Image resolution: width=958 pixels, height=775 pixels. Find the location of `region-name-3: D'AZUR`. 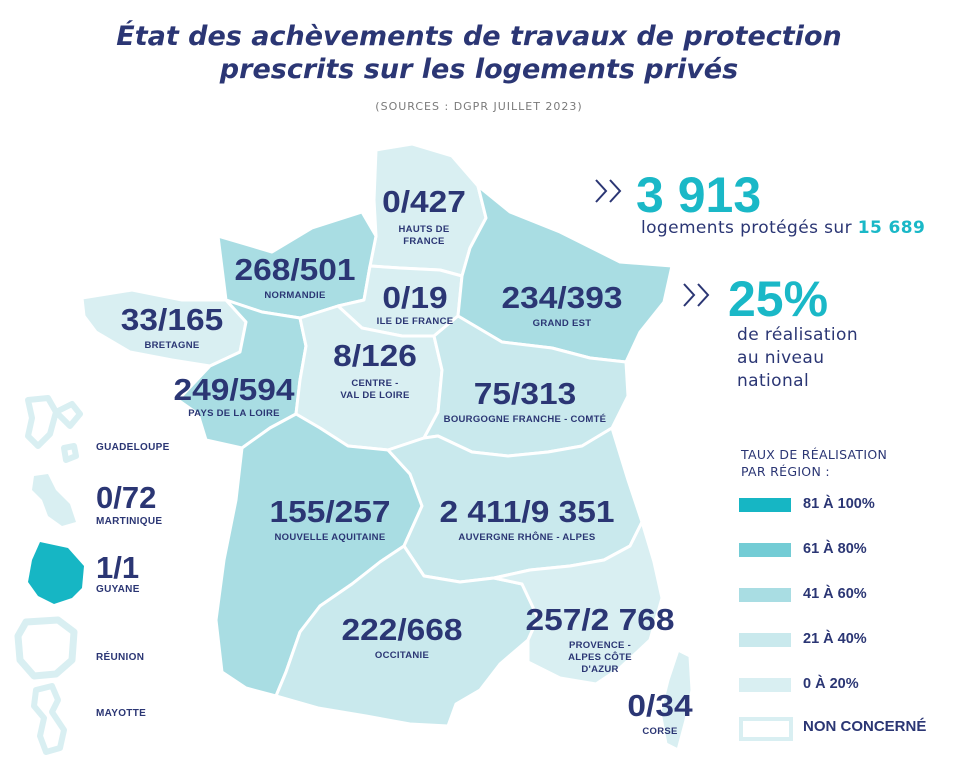

region-name-3: D'AZUR is located at coordinates (600, 669).